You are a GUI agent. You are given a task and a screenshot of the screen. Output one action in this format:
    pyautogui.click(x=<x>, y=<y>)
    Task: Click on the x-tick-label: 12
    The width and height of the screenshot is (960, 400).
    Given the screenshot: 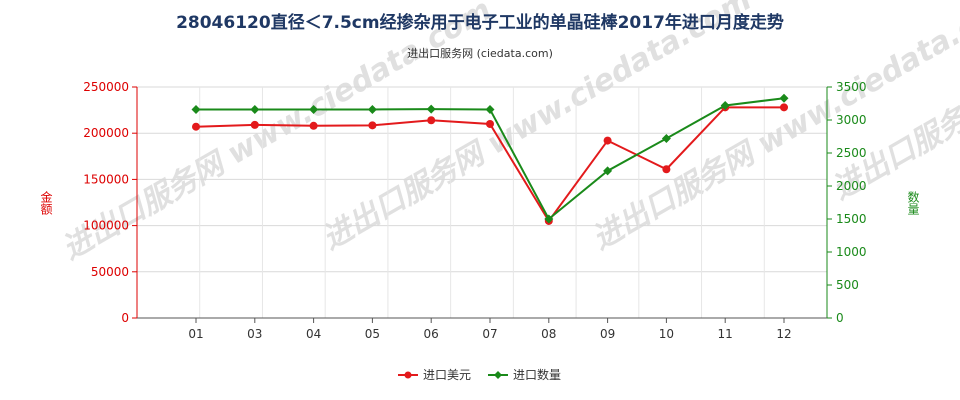 What is the action you would take?
    pyautogui.click(x=783, y=334)
    